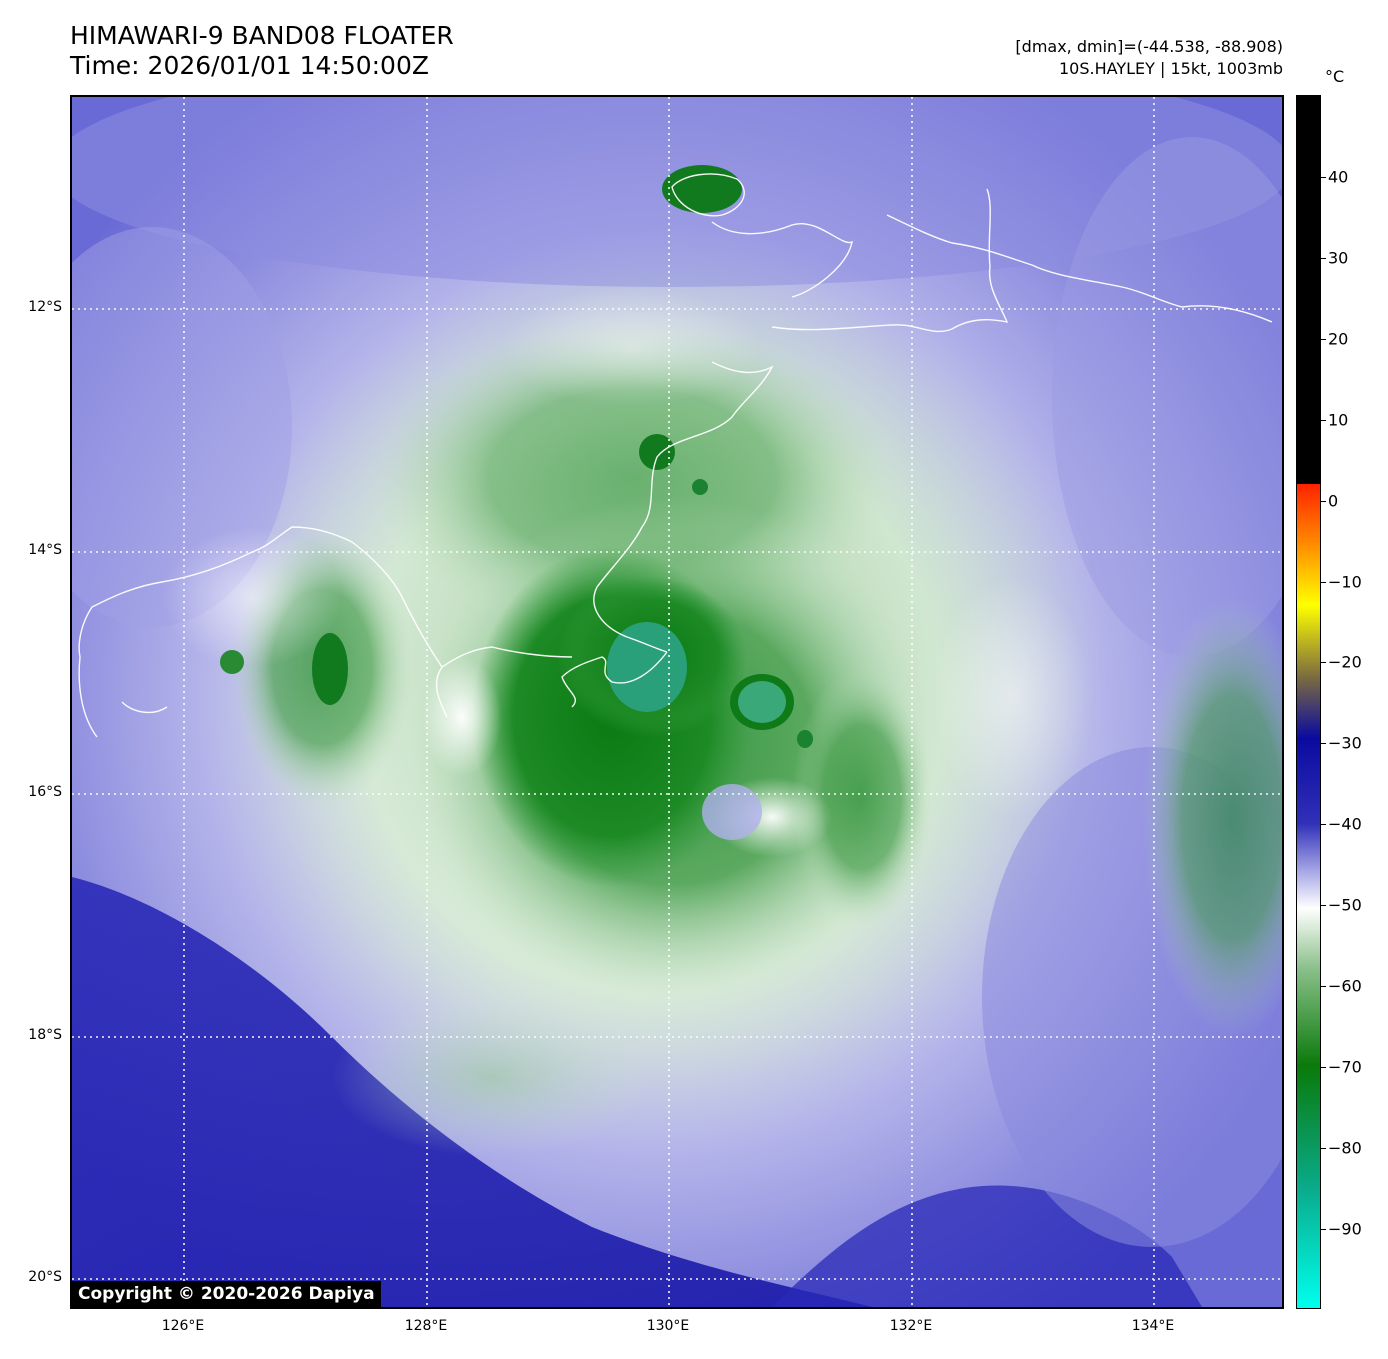  I want to click on colorbar-tick-label: −50, so click(1345, 905).